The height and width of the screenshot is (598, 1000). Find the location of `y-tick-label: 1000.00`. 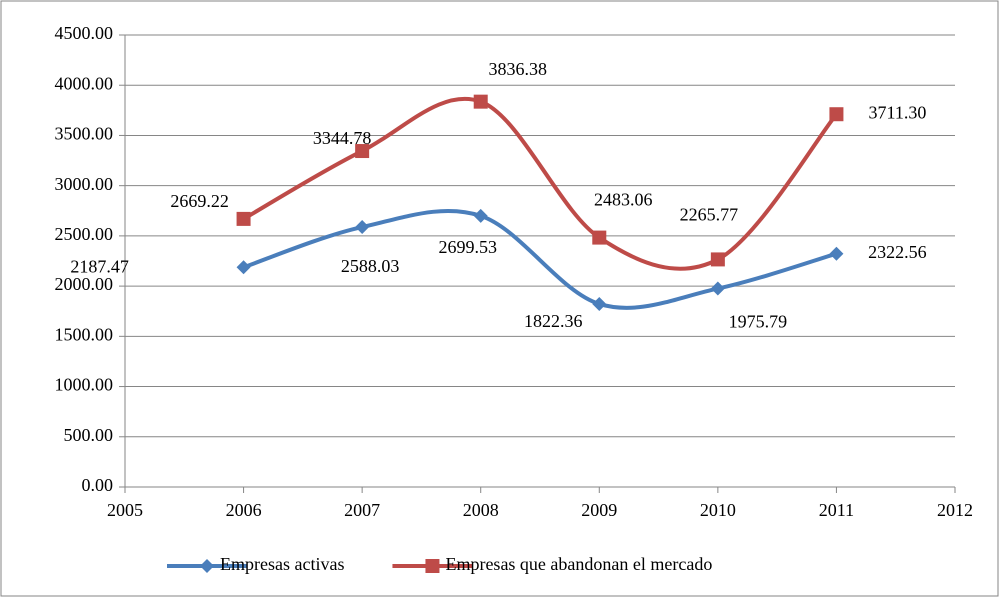

y-tick-label: 1000.00 is located at coordinates (84, 385).